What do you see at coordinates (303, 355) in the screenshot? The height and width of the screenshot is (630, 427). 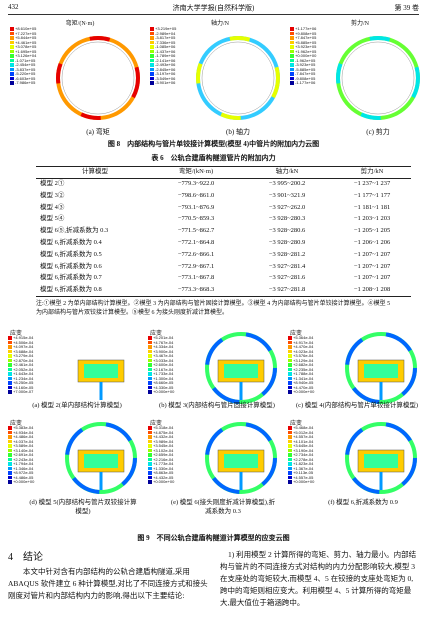 I see `legend-label: +3.576e-04` at bounding box center [303, 355].